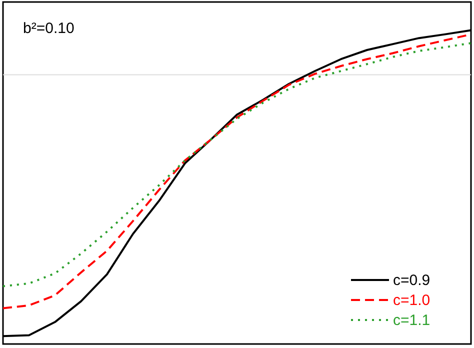 Image resolution: width=474 pixels, height=348 pixels. I want to click on legend-label: c=0.9, so click(411, 280).